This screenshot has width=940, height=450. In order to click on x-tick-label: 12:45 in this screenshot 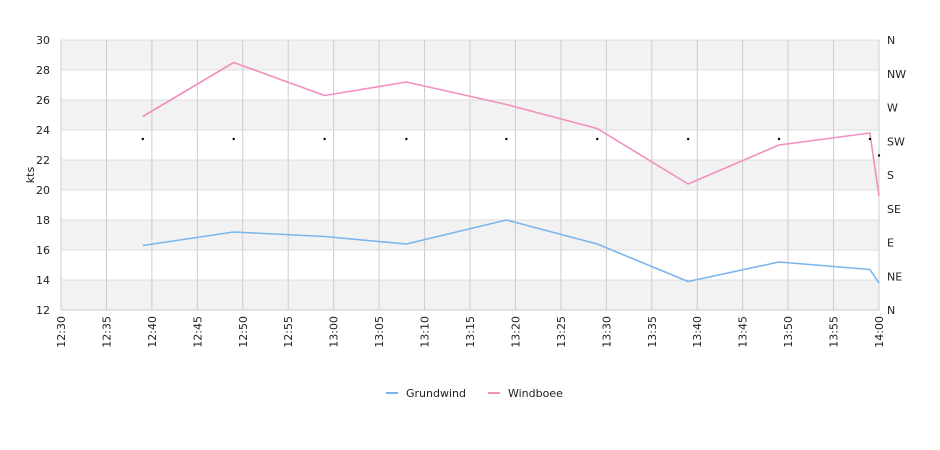, I will do `click(197, 332)`.